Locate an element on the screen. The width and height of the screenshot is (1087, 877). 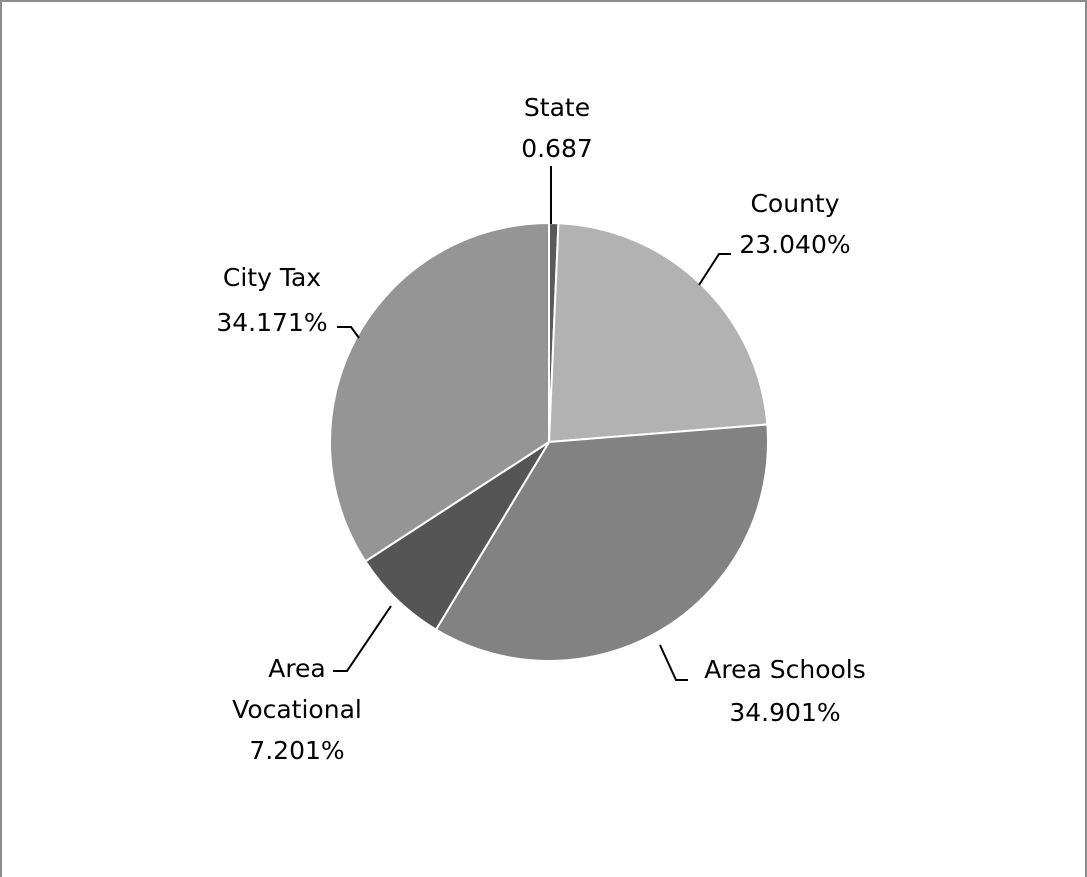
city-tax-data-label: City Tax 34.171% is located at coordinates (271, 300).